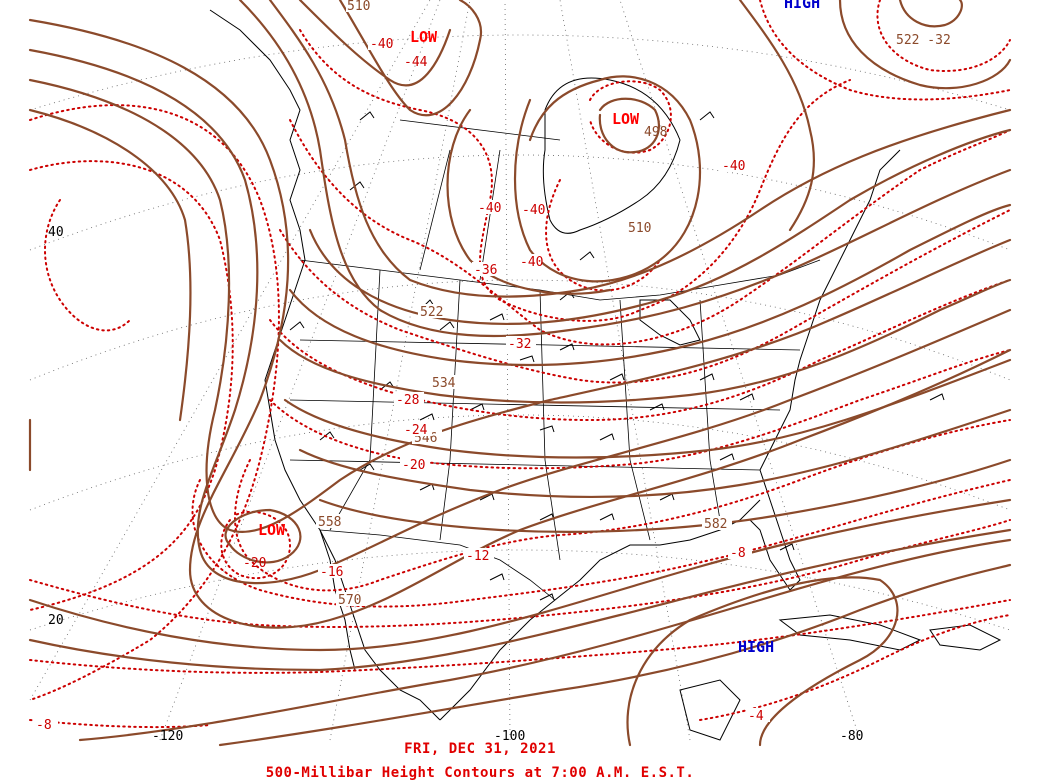 The image size is (1040, 784). Describe the element at coordinates (431, 312) in the screenshot. I see `height-label: 522` at that location.